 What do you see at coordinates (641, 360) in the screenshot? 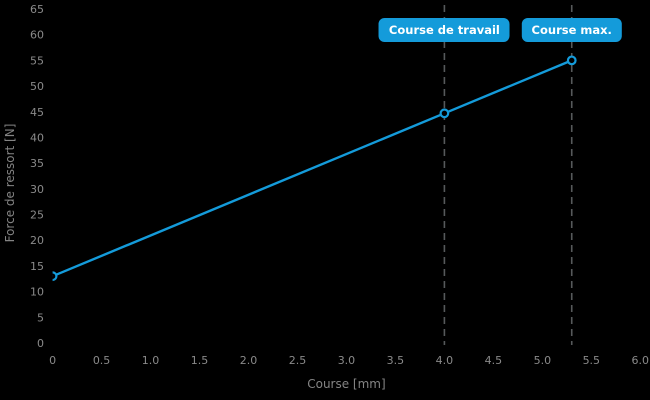
I see `x-tick-label: 6.0` at bounding box center [641, 360].